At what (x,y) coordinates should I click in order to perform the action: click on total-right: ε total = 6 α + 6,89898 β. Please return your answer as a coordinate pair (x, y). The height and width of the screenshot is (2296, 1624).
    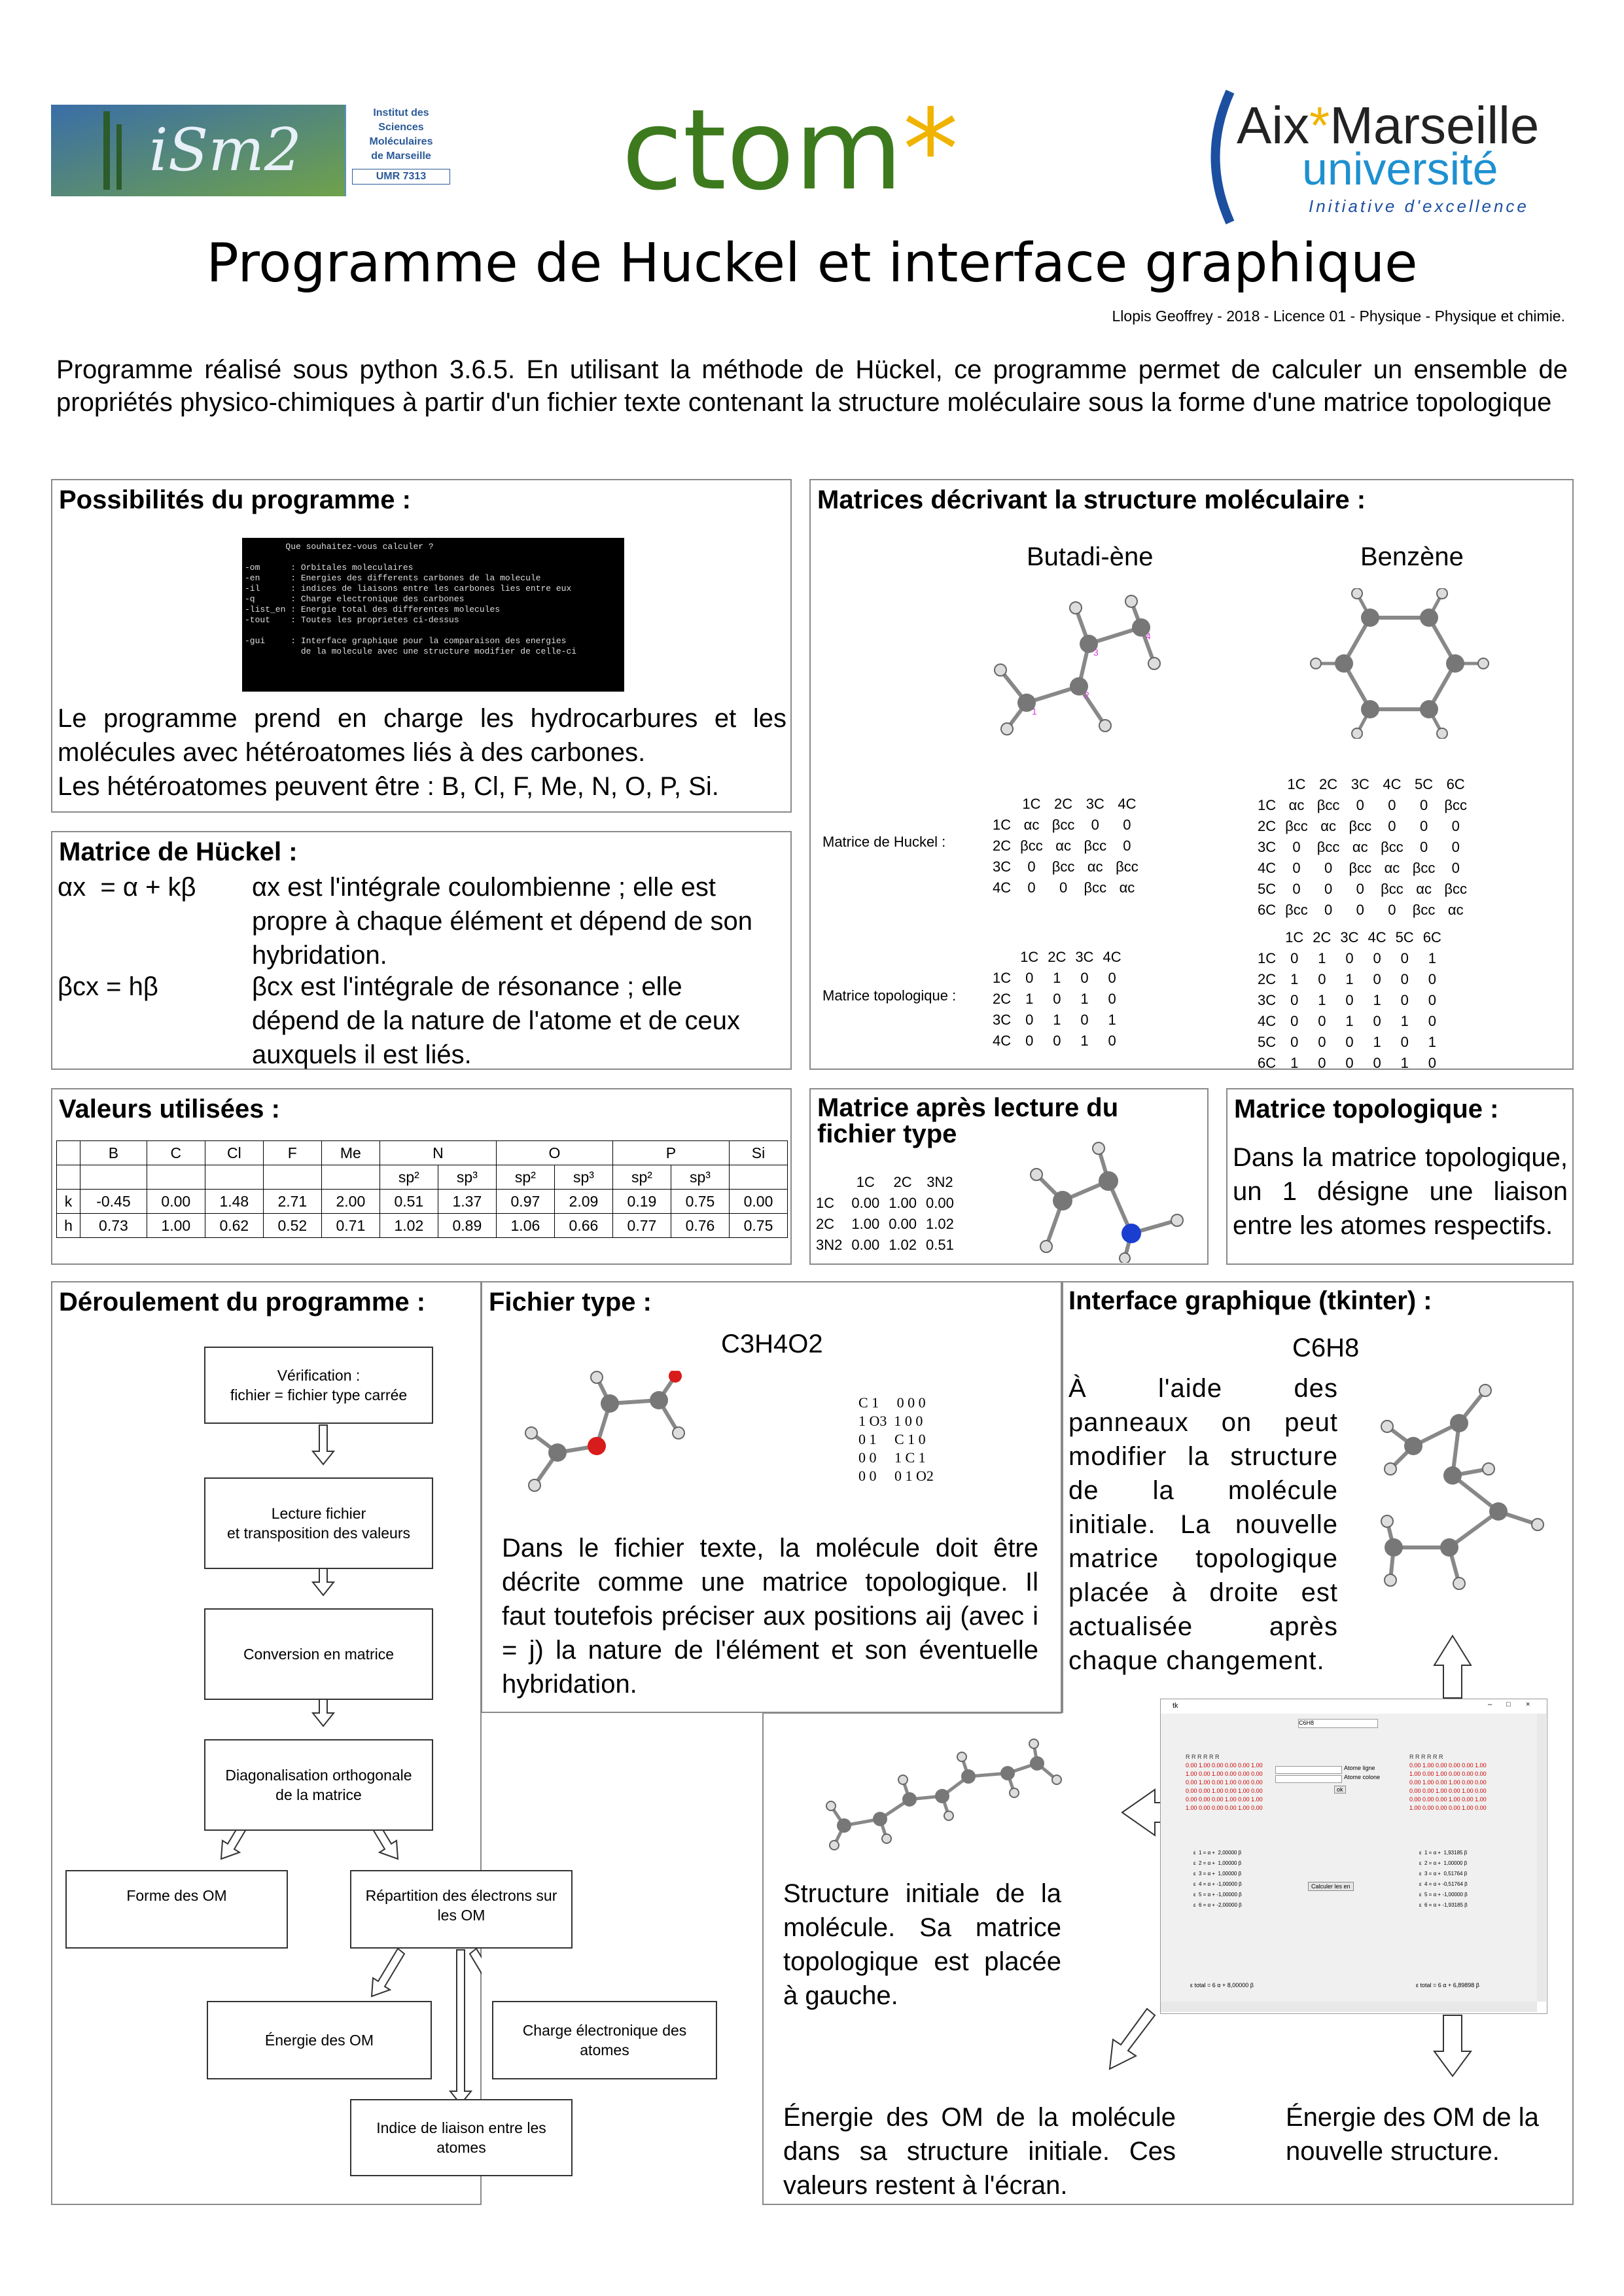
    Looking at the image, I should click on (1447, 1985).